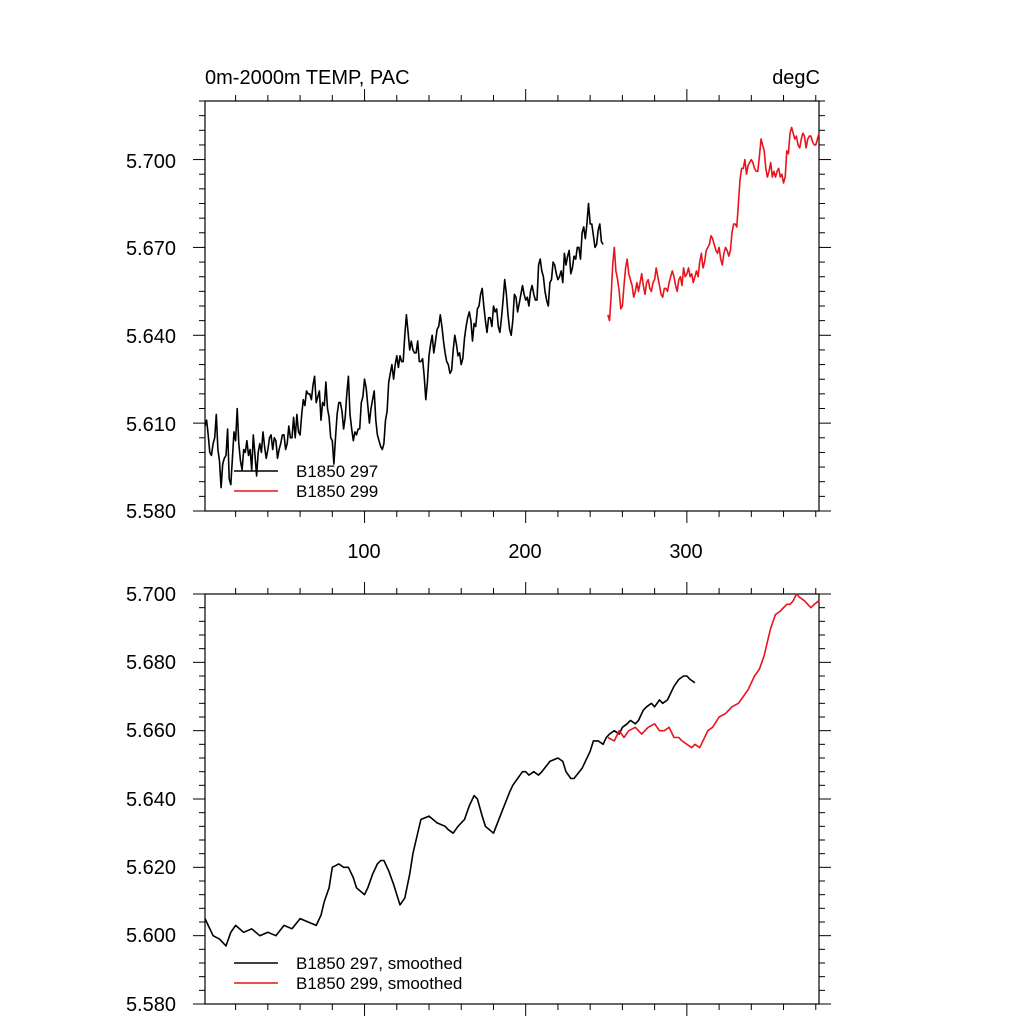  Describe the element at coordinates (151, 512) in the screenshot. I see `top-ytick-label: 5.580` at that location.